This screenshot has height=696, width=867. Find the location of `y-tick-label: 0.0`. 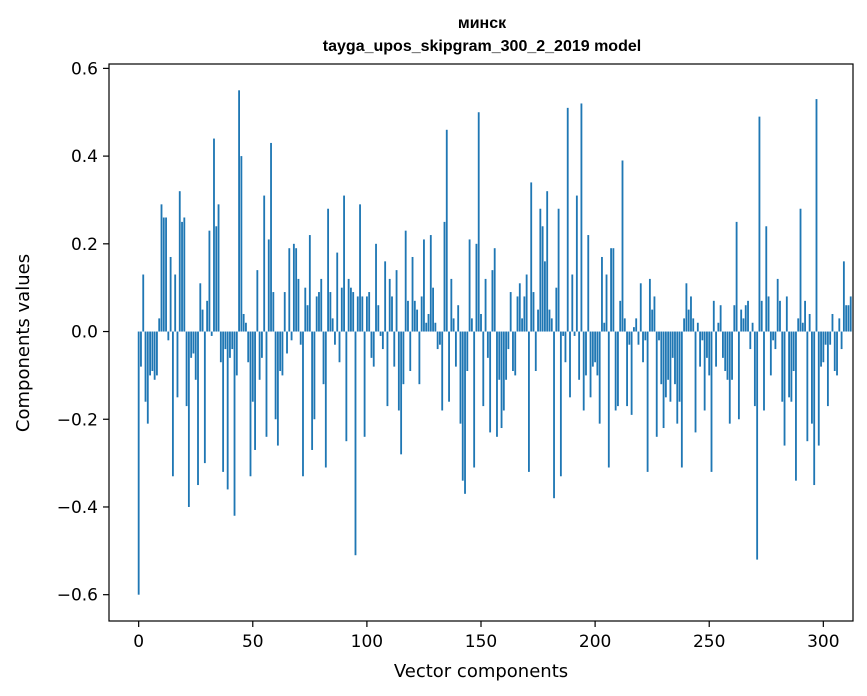

y-tick-label: 0.0 is located at coordinates (84, 333).